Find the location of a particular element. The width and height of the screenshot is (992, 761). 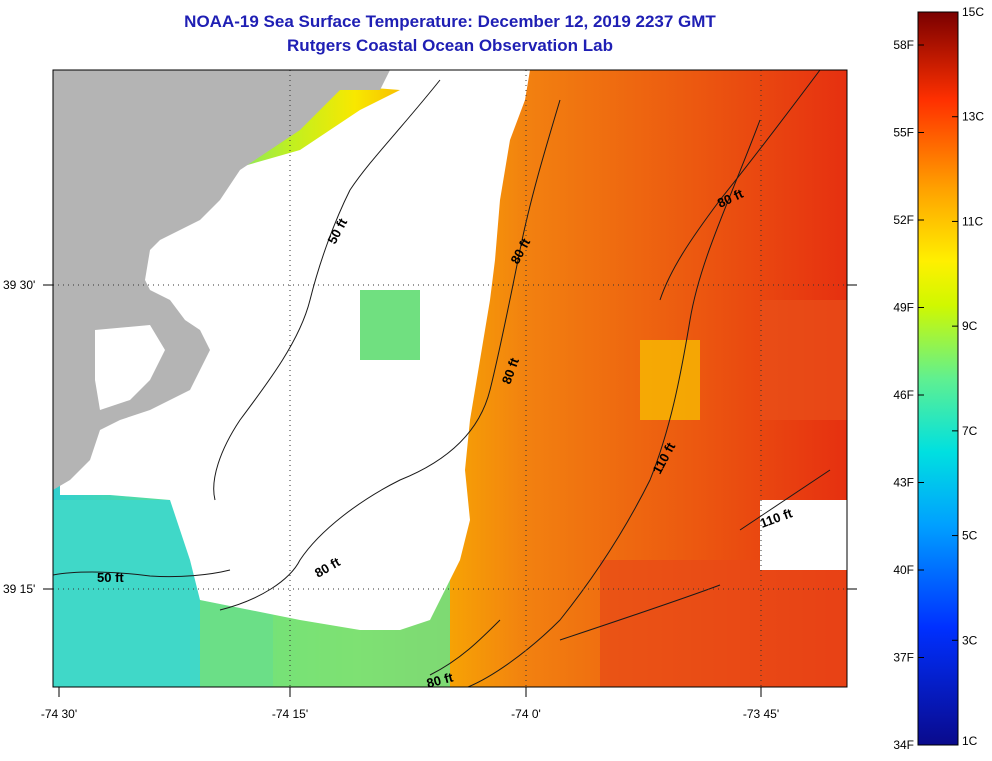

colorbar-f-label: 43F is located at coordinates (903, 483).